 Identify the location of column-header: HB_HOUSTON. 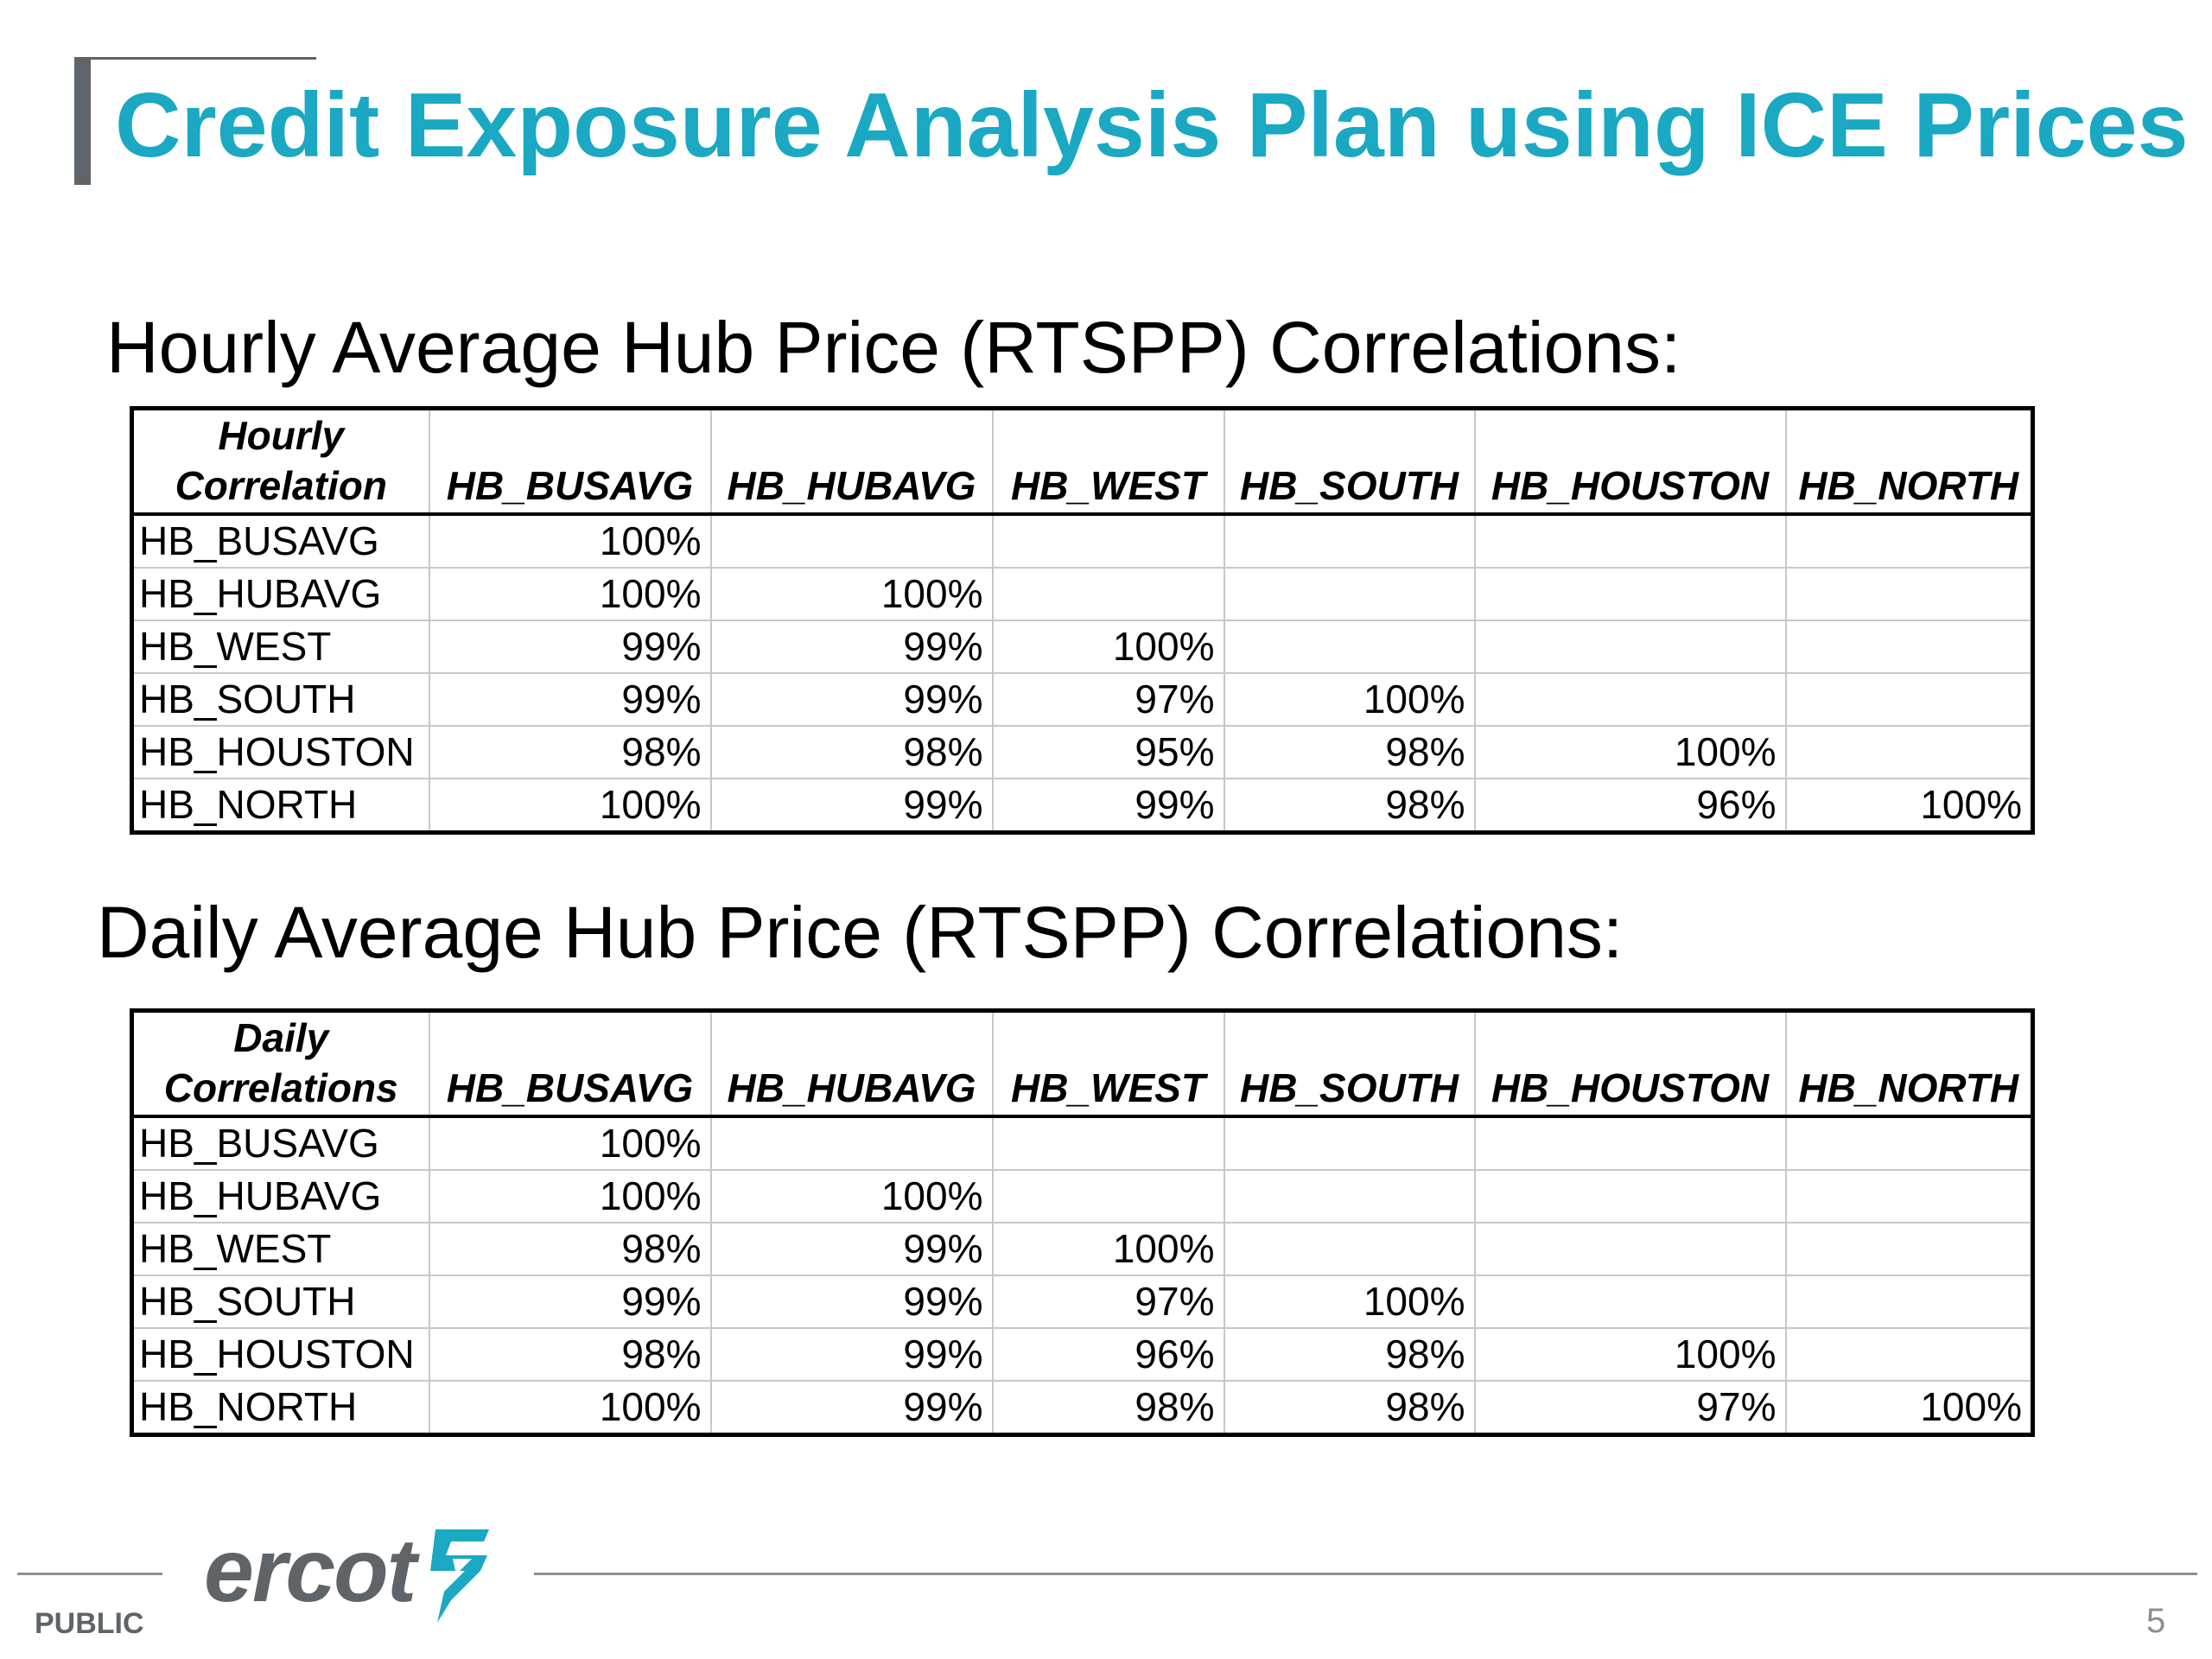
(1629, 1064).